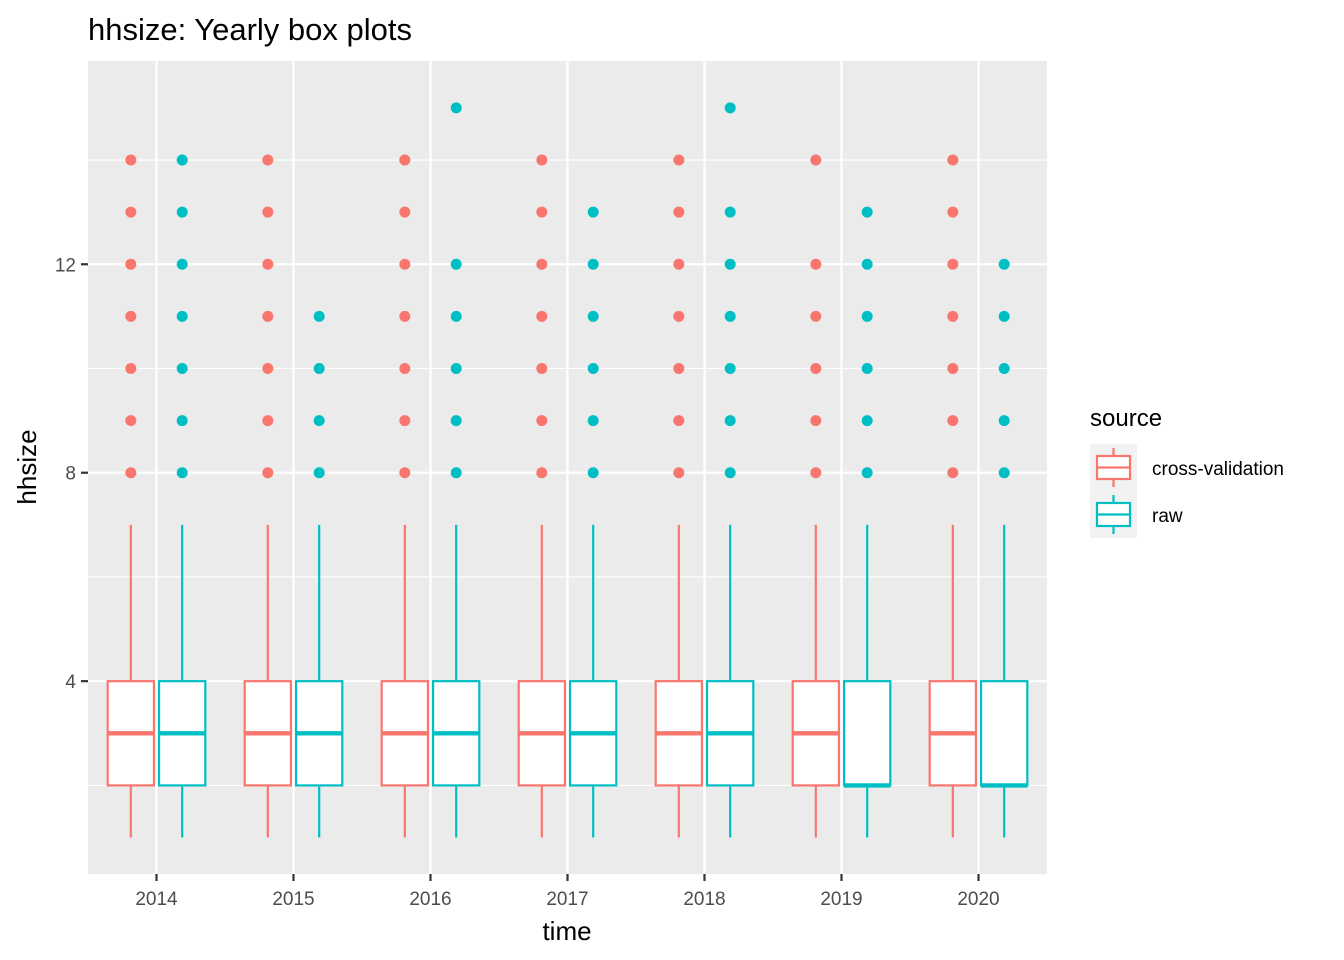 The image size is (1344, 960). I want to click on y-tick-label: 12, so click(65, 265).